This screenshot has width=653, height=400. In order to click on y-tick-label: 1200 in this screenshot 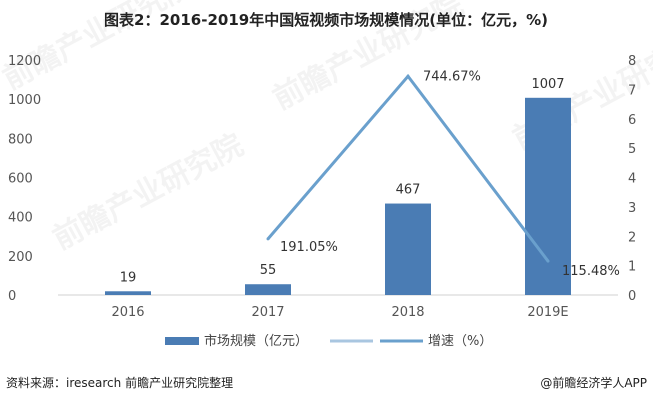, I will do `click(24, 61)`.